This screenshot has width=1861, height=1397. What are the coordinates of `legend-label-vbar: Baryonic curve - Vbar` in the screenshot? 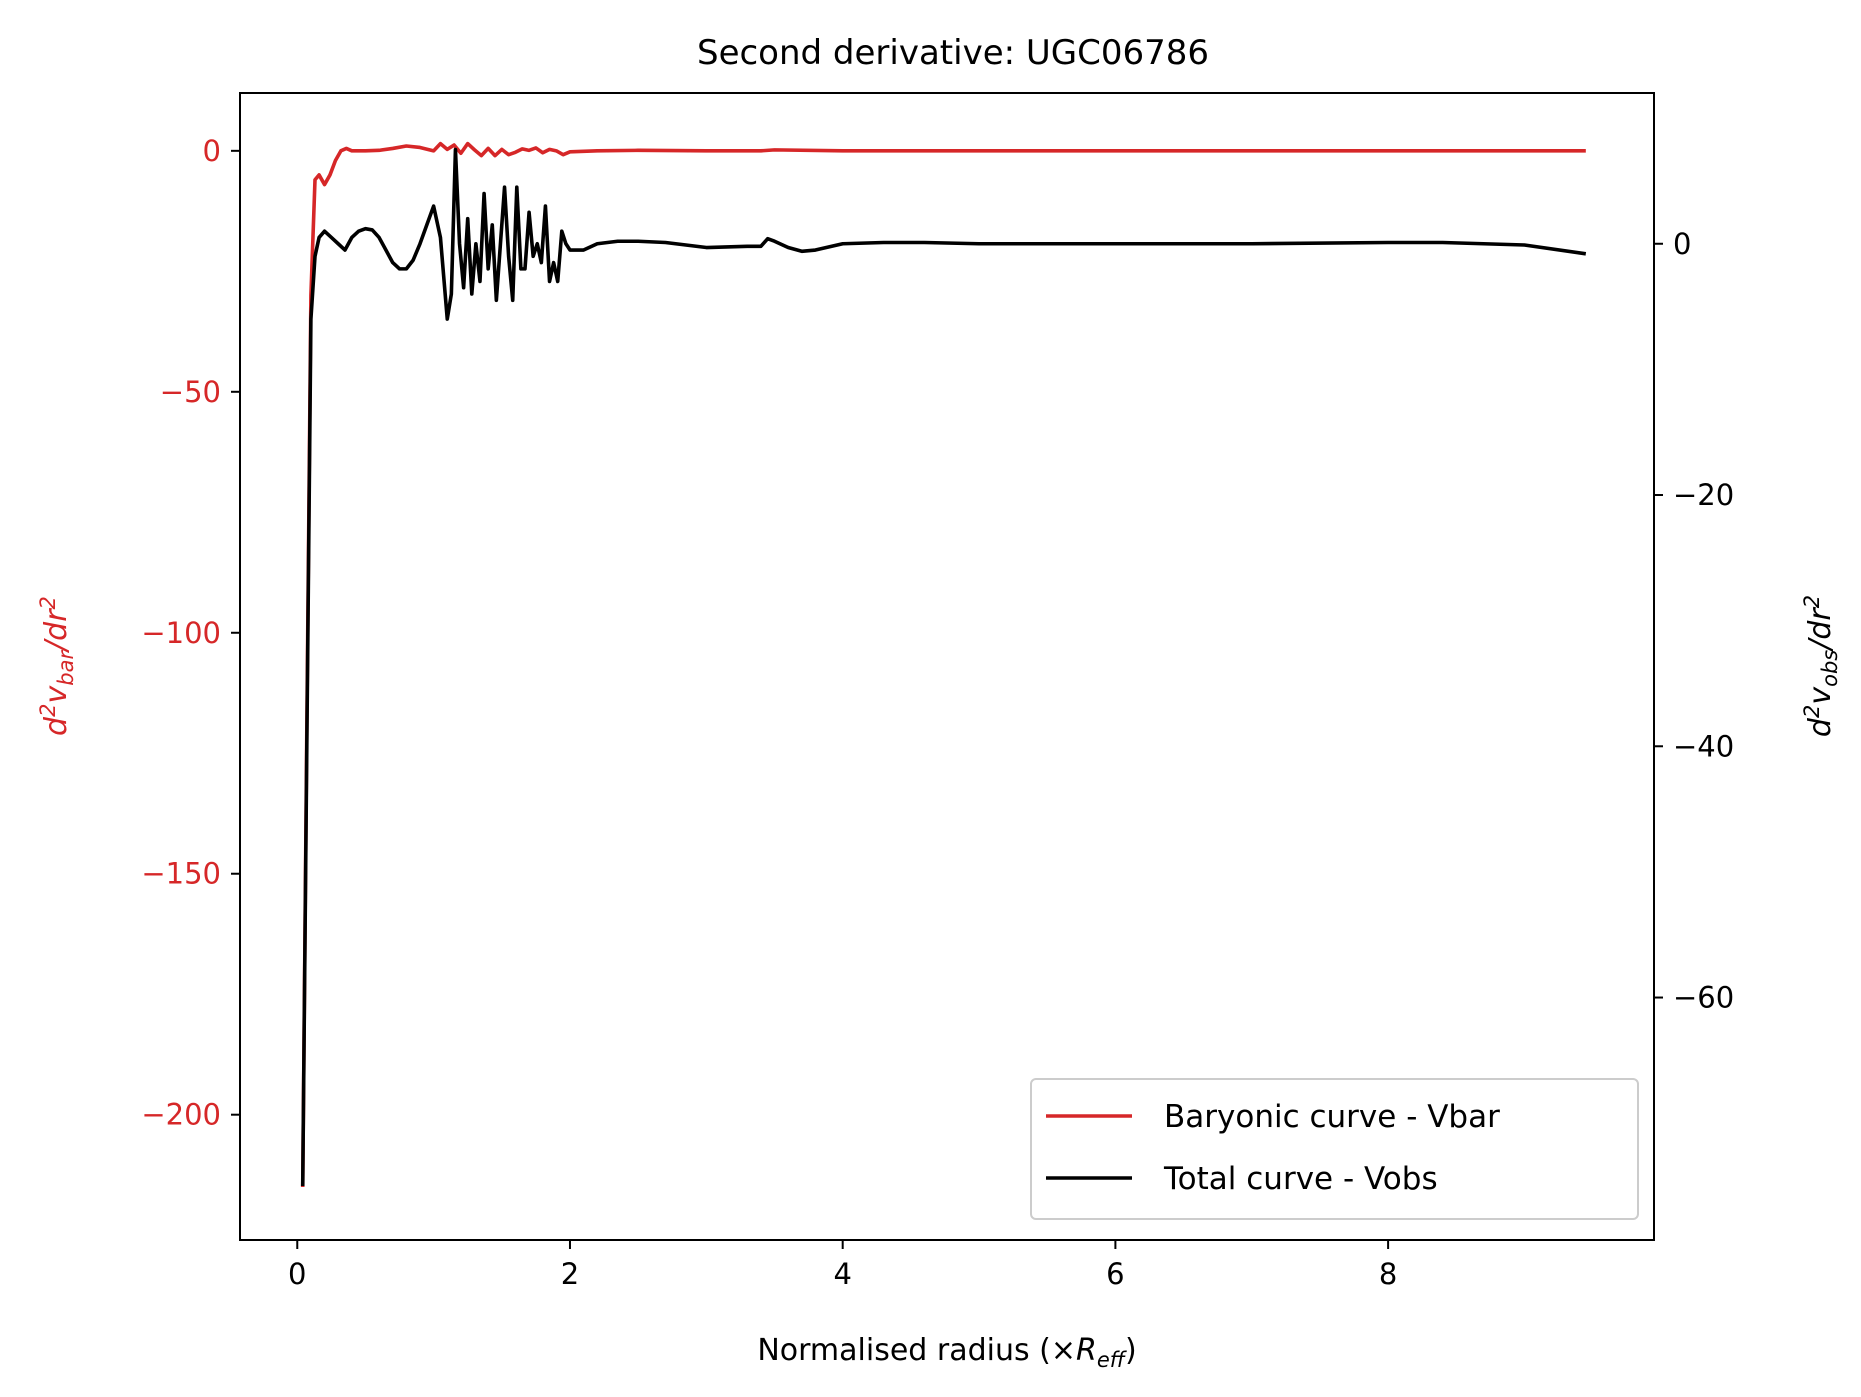 It's located at (1332, 1117).